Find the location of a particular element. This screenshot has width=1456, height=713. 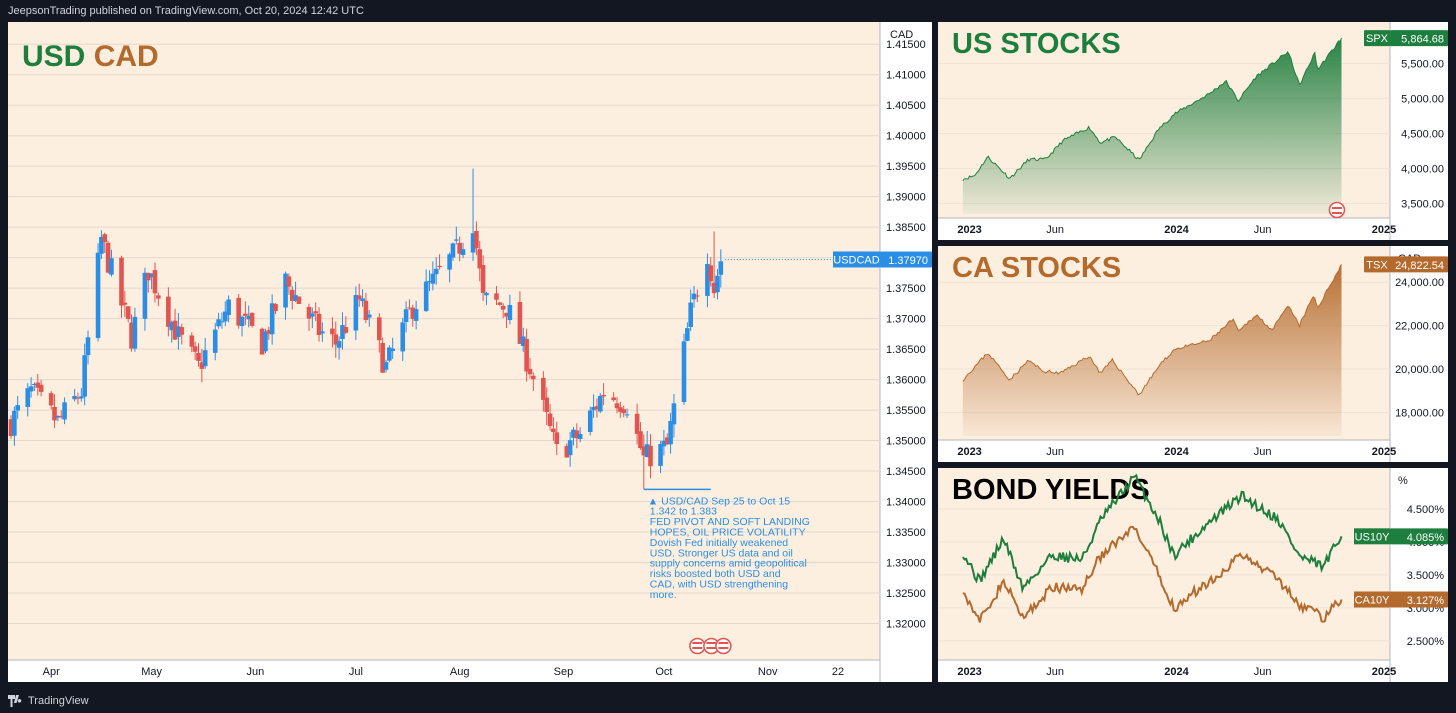

us-stocks-series-line is located at coordinates (1152, 109).